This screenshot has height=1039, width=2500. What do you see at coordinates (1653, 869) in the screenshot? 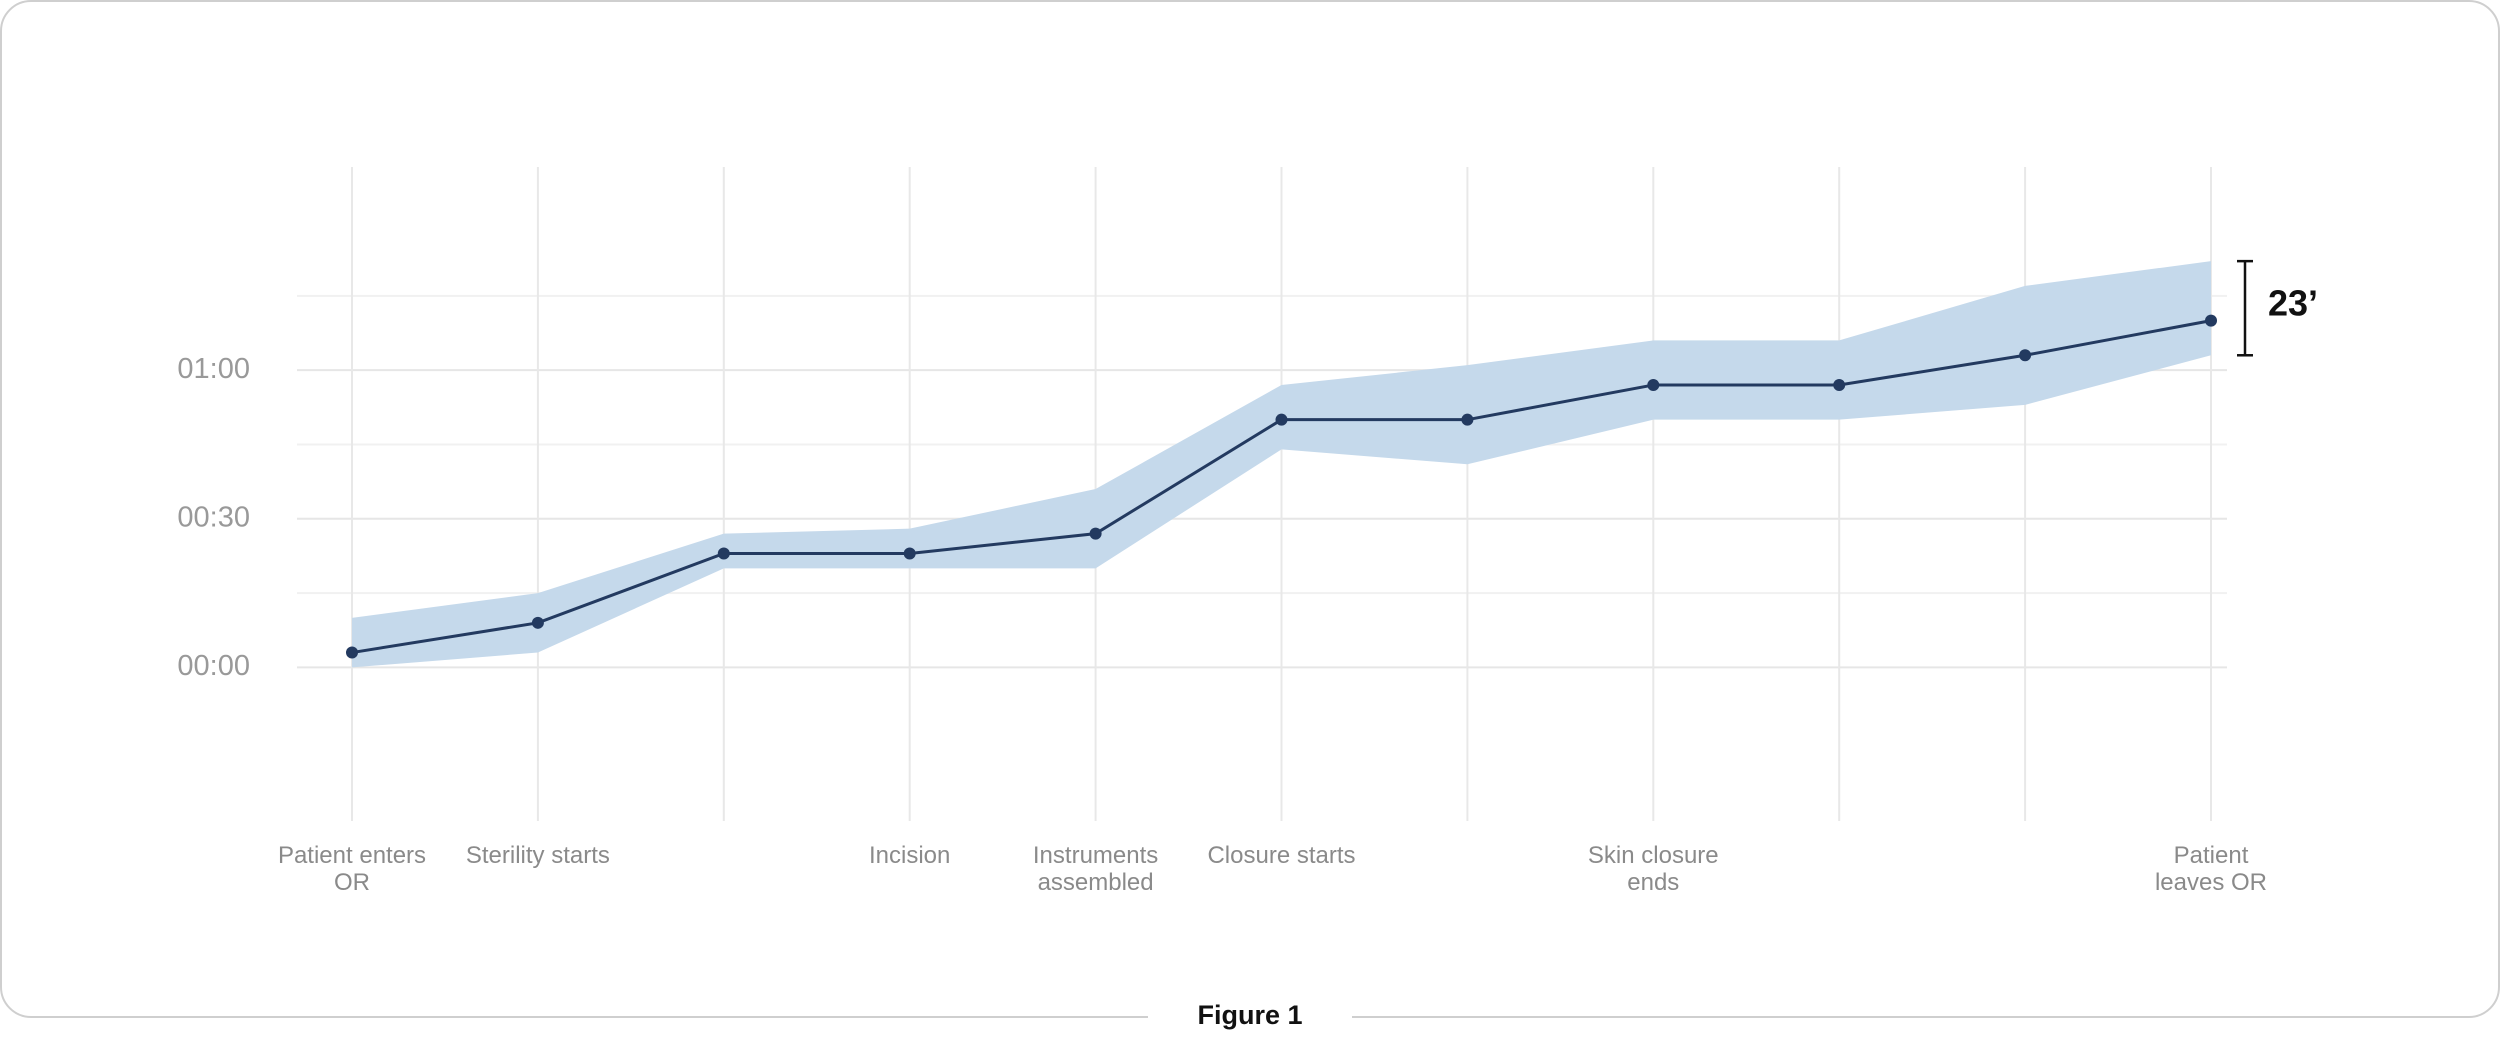
I see `x-tick-label: Skin closure ends` at bounding box center [1653, 869].